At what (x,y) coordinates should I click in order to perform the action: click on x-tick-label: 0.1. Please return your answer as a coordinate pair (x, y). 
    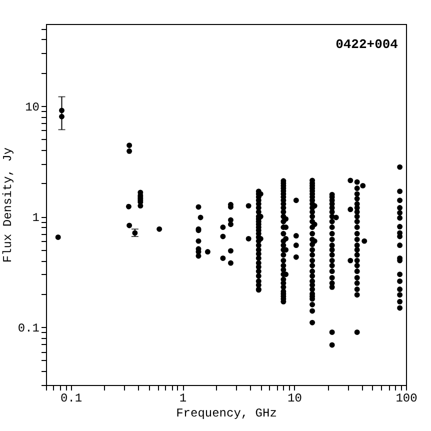
    Looking at the image, I should click on (71, 399).